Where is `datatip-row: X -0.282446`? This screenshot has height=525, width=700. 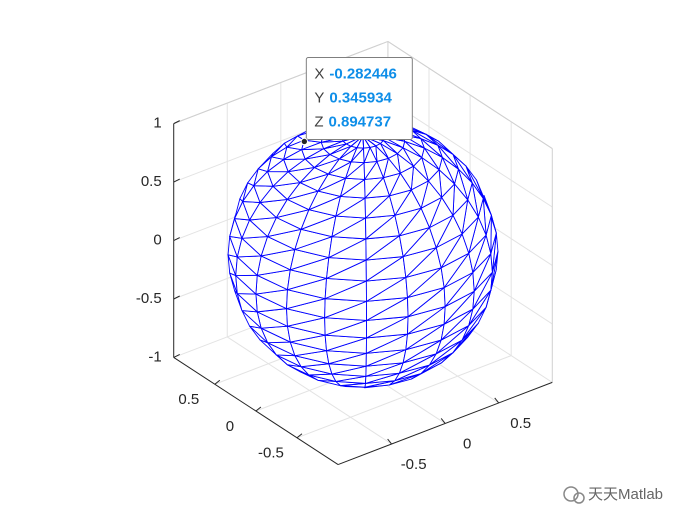 datatip-row: X -0.282446 is located at coordinates (355, 73).